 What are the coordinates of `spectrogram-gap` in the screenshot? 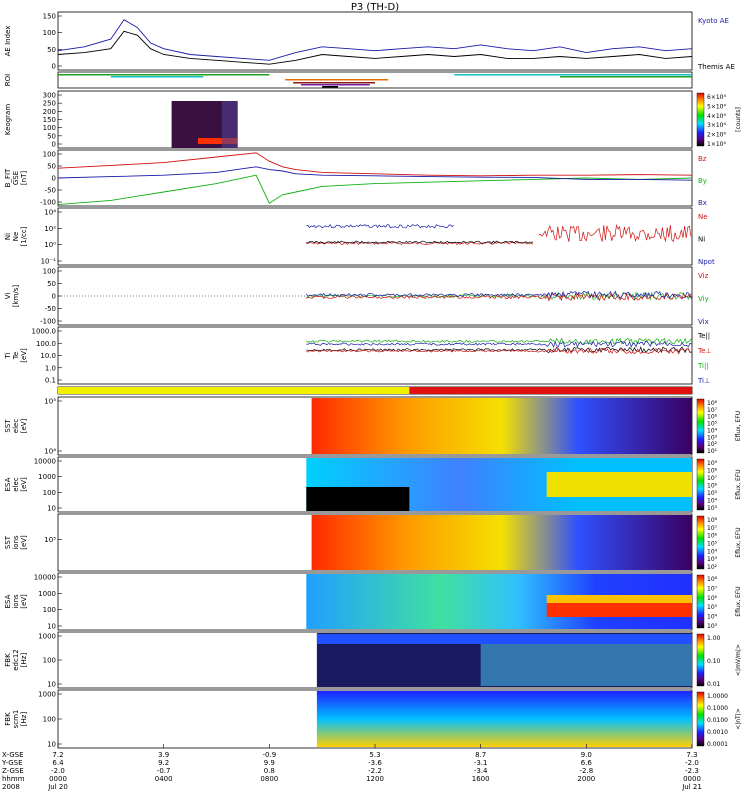 It's located at (358, 499).